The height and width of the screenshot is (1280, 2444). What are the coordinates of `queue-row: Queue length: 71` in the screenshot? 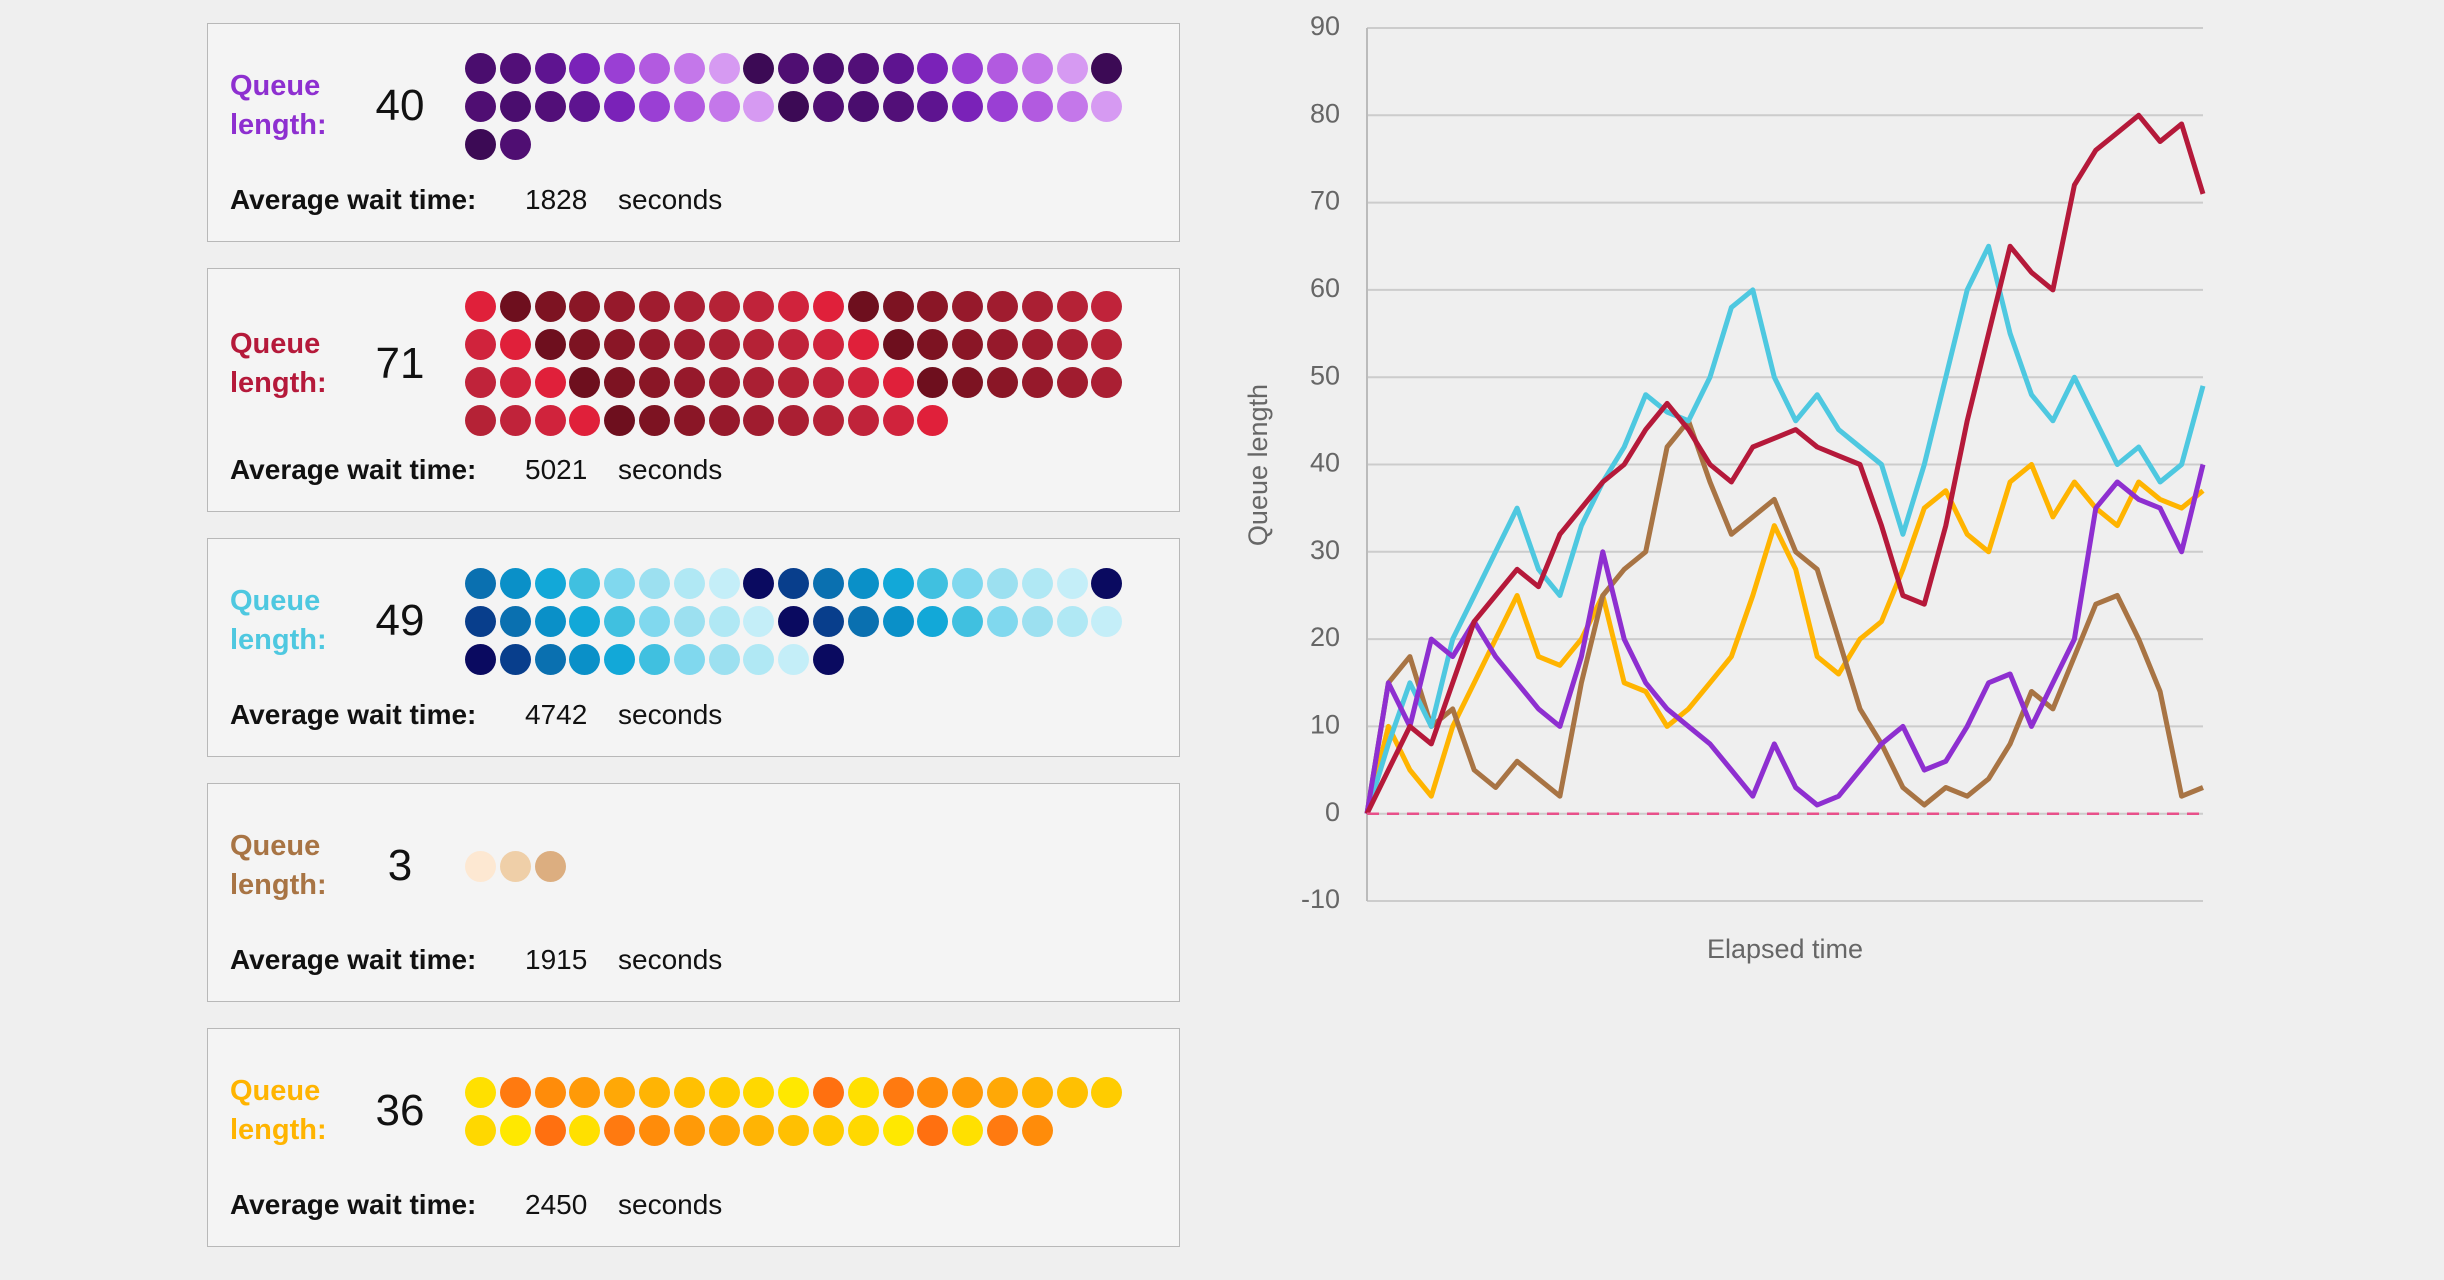 It's located at (704, 363).